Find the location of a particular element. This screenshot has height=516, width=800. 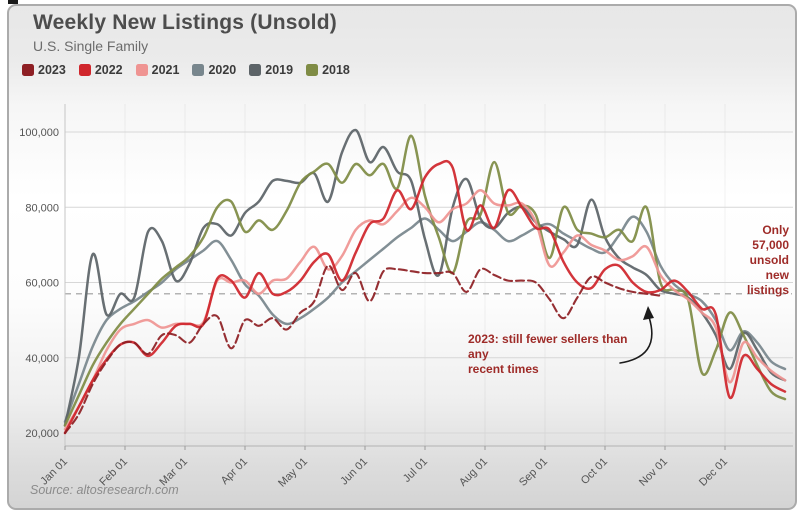

legend-label: 2021 is located at coordinates (165, 70).